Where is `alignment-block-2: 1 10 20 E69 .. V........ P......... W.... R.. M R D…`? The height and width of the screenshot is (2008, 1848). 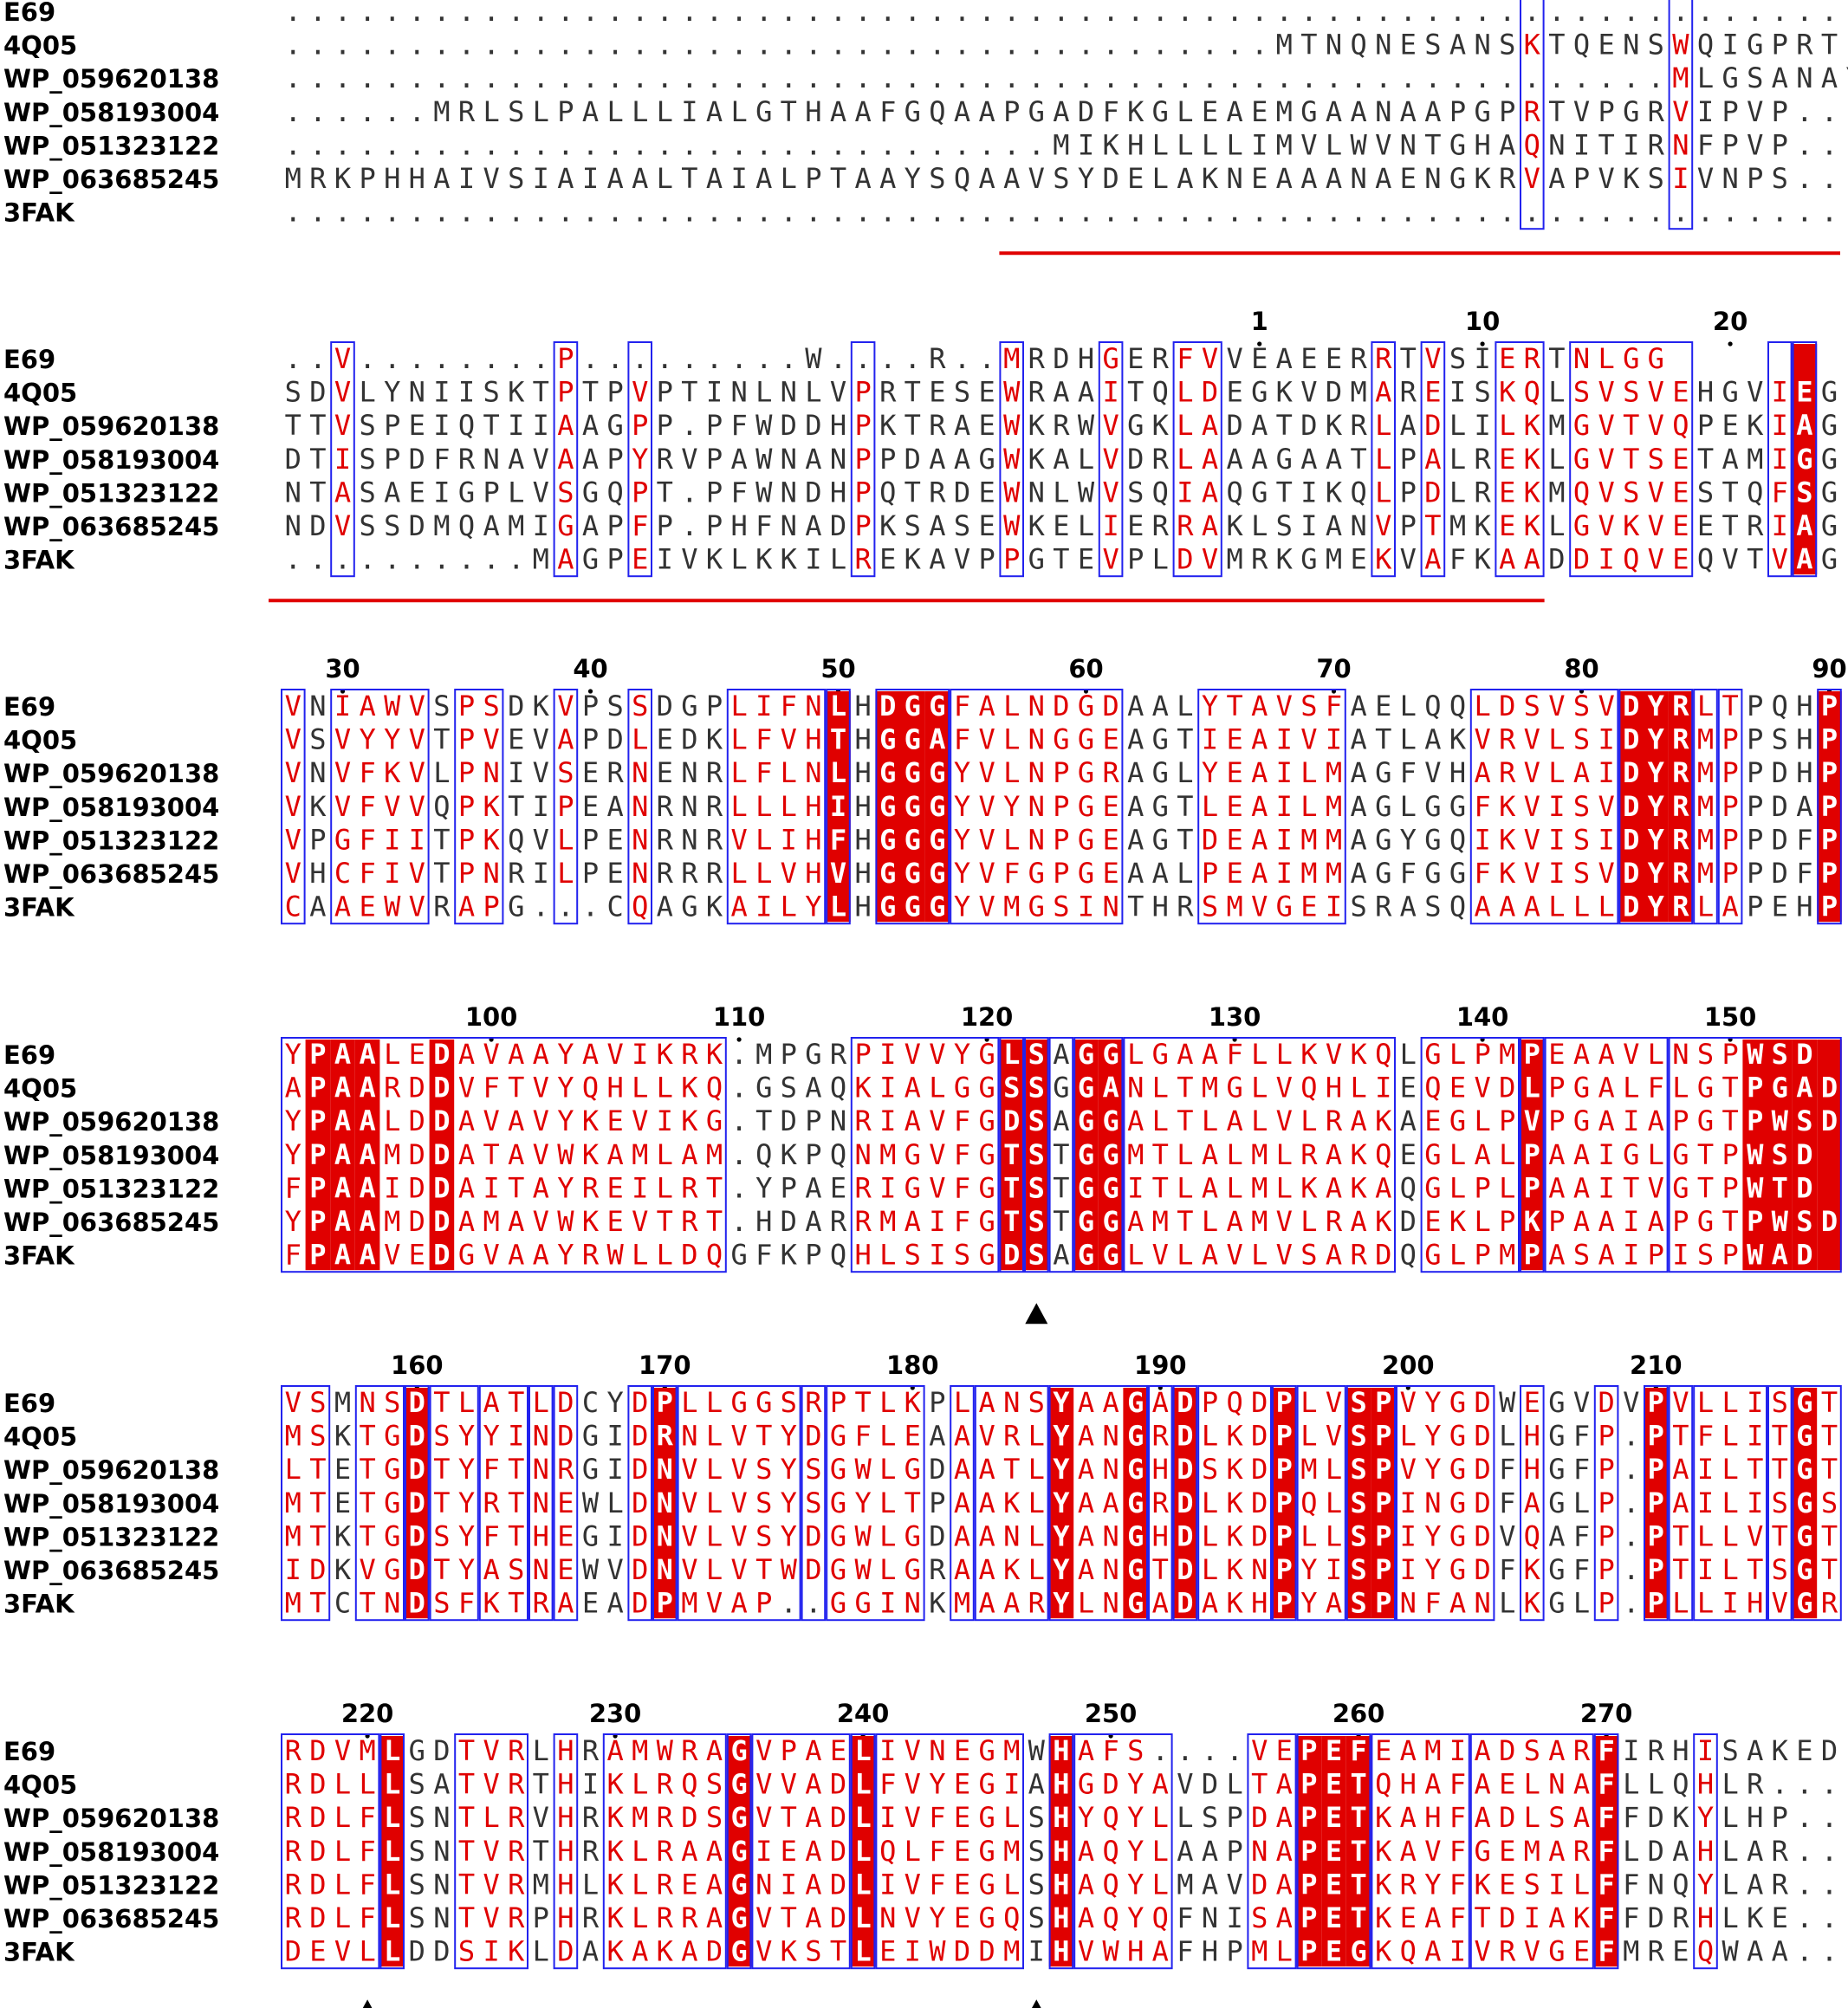
alignment-block-2: 1 10 20 E69 .. V........ P......... W.... R.. M R D… is located at coordinates (920, 455).